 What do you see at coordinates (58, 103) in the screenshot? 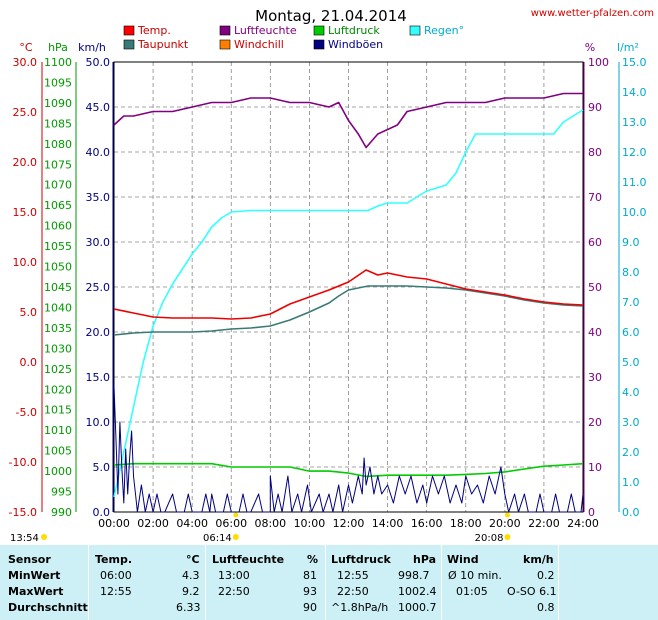
I see `pressure-tick-label: 1090` at bounding box center [58, 103].